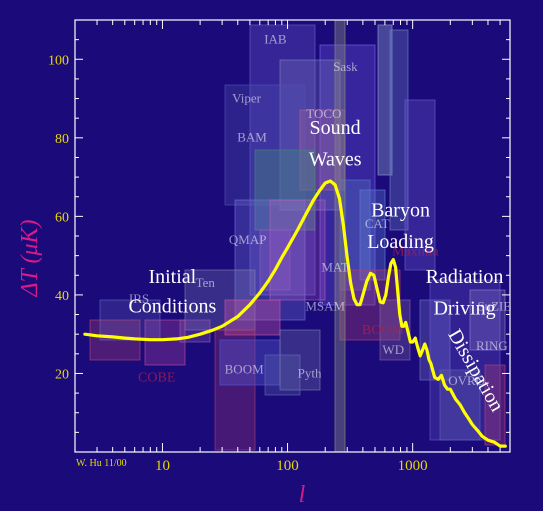 The width and height of the screenshot is (543, 511). I want to click on y-tick-label: 20, so click(62, 374).